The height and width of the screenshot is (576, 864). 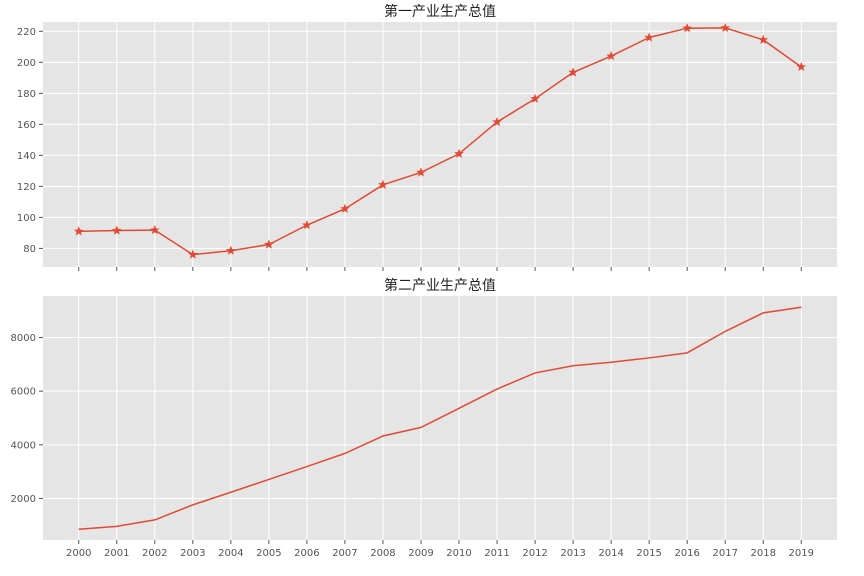 I want to click on x-tick-label: 2013, so click(x=572, y=553).